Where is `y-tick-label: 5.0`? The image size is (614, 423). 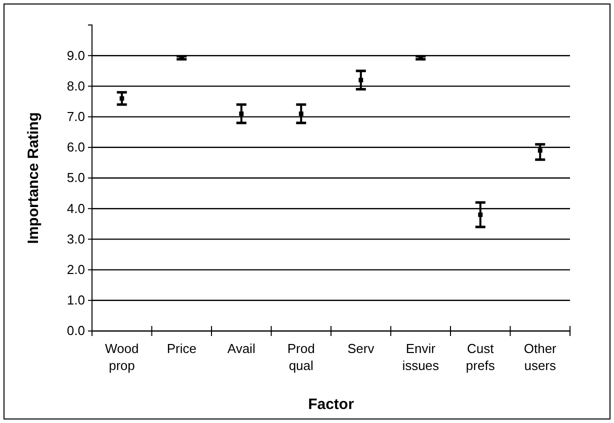
y-tick-label: 5.0 is located at coordinates (75, 178).